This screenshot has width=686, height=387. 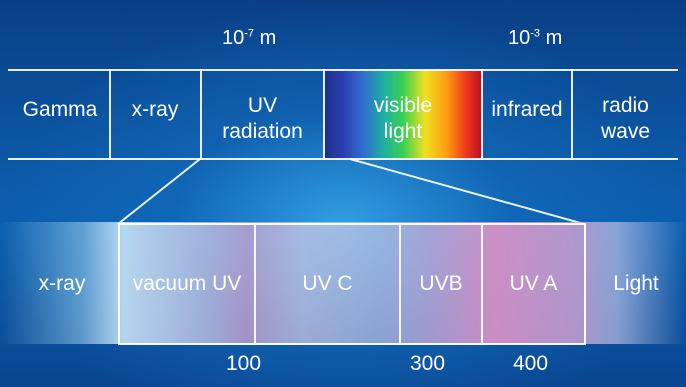 I want to click on divider-infrared-radio, so click(x=572, y=114).